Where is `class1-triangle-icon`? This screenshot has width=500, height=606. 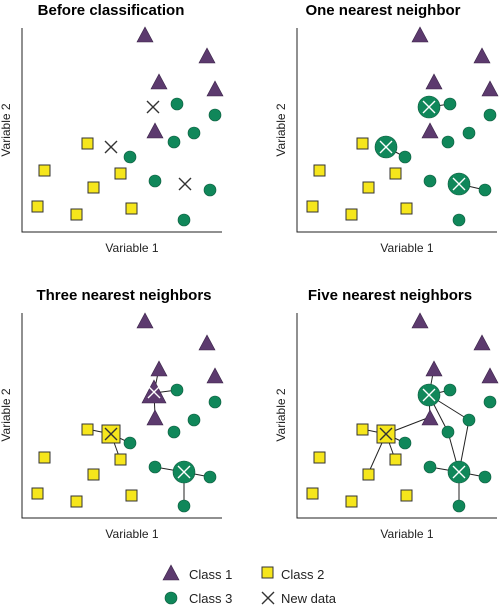
class1-triangle-icon is located at coordinates (171, 572).